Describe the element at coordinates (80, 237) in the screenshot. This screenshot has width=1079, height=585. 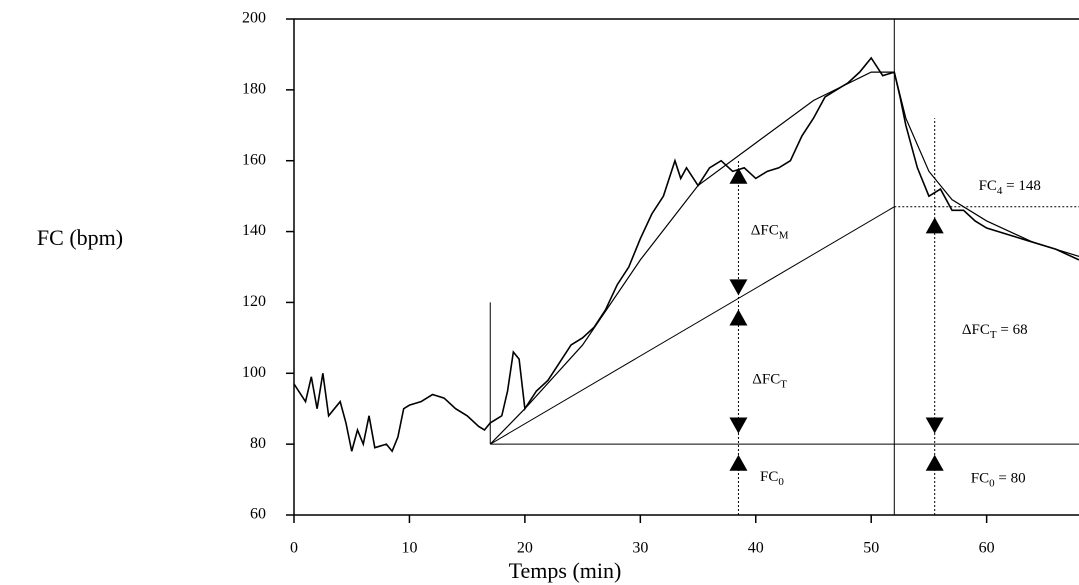
I see `y-axis-label: FC (bpm)` at that location.